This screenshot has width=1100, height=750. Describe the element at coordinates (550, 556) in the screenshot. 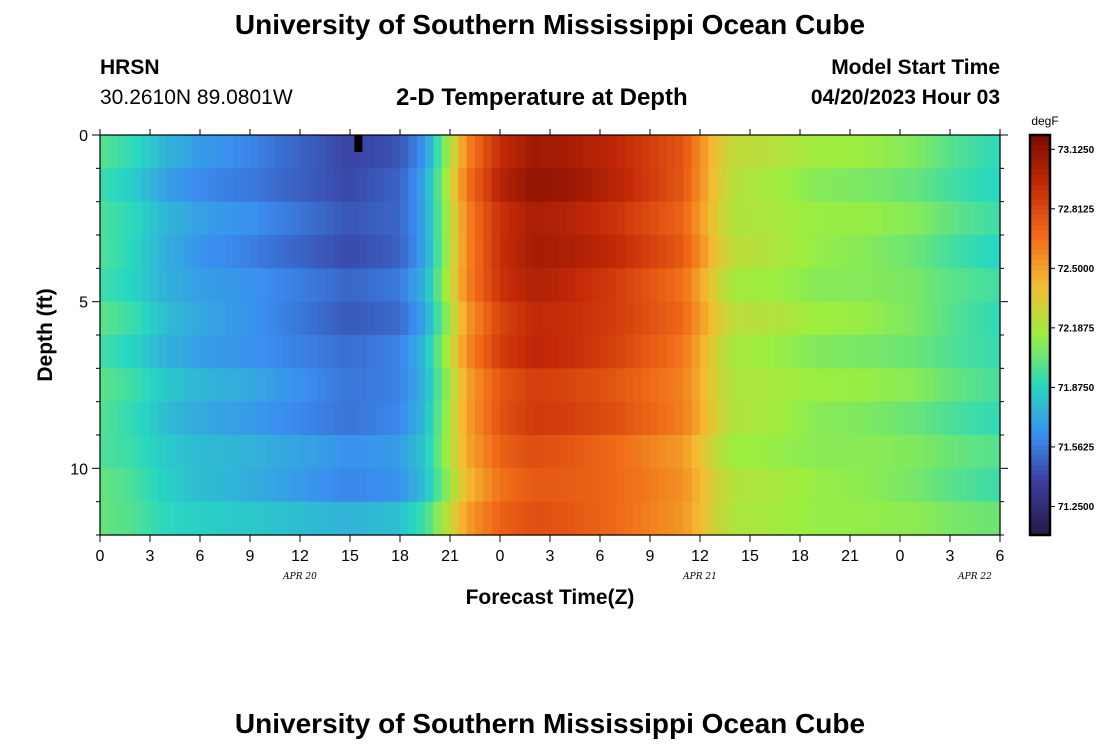

I see `x-tick-label: 3` at that location.